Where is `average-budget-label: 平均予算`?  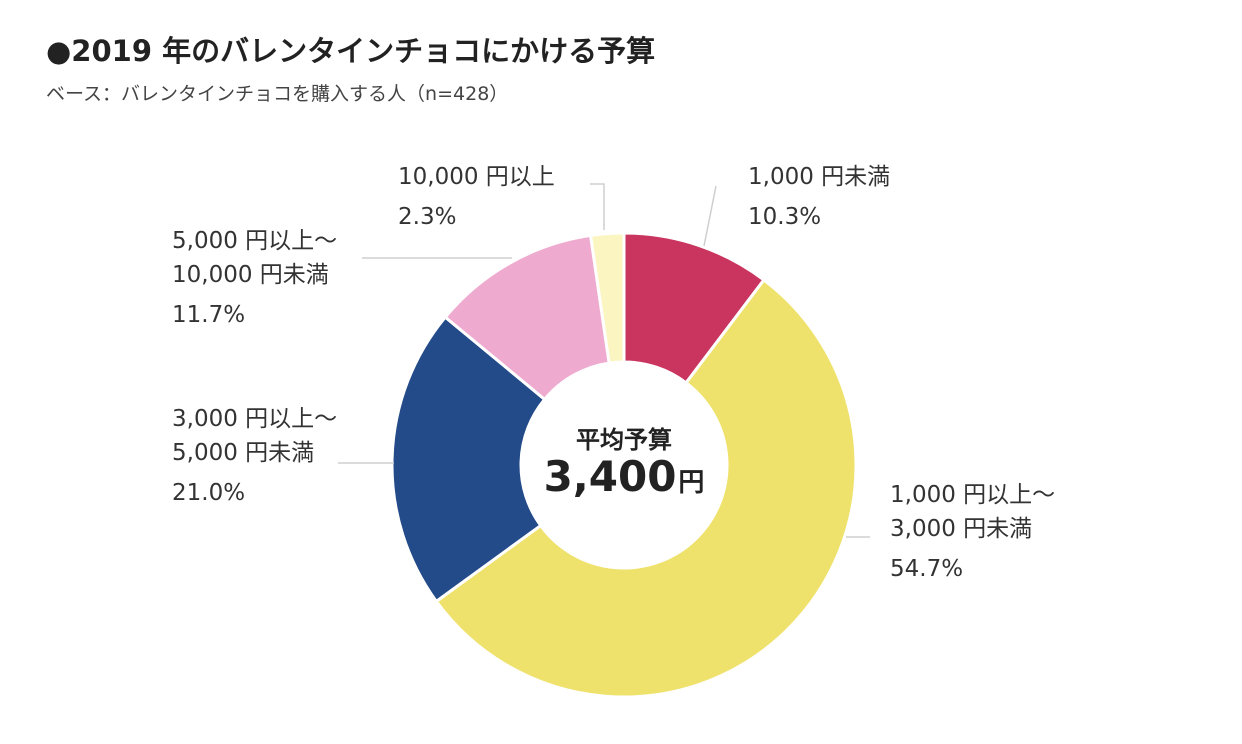
average-budget-label: 平均予算 is located at coordinates (624, 440).